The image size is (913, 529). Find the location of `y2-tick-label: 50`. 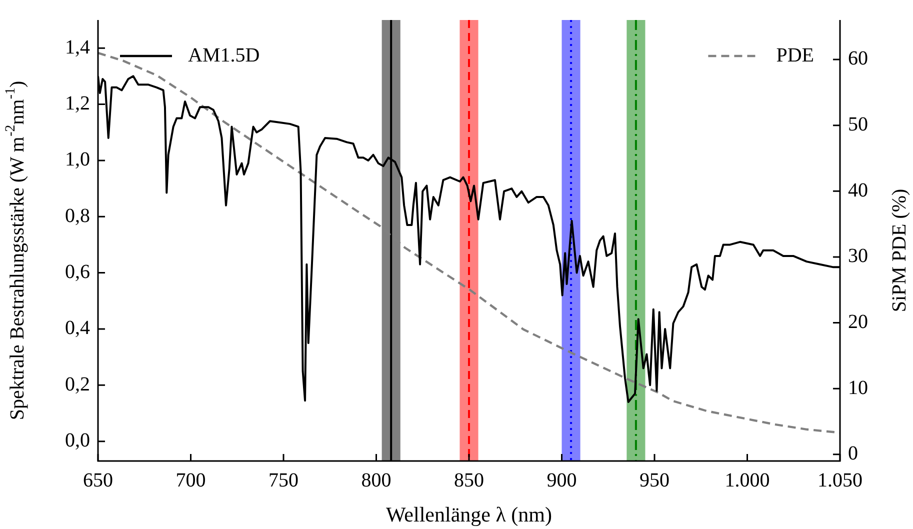

y2-tick-label: 50 is located at coordinates (858, 125).